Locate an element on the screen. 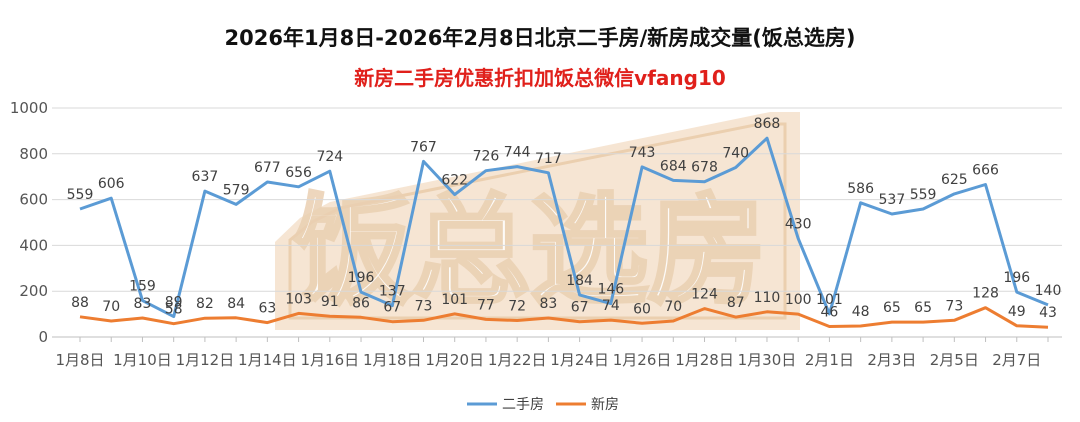 This screenshot has width=1080, height=422. data-label: 724 is located at coordinates (329, 157).